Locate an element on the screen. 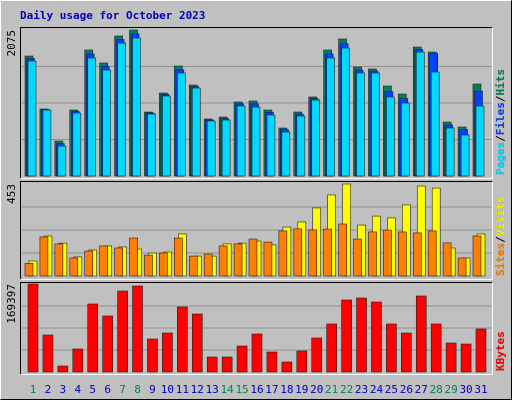 The height and width of the screenshot is (400, 512). x-tick-label: 18 is located at coordinates (286, 389).